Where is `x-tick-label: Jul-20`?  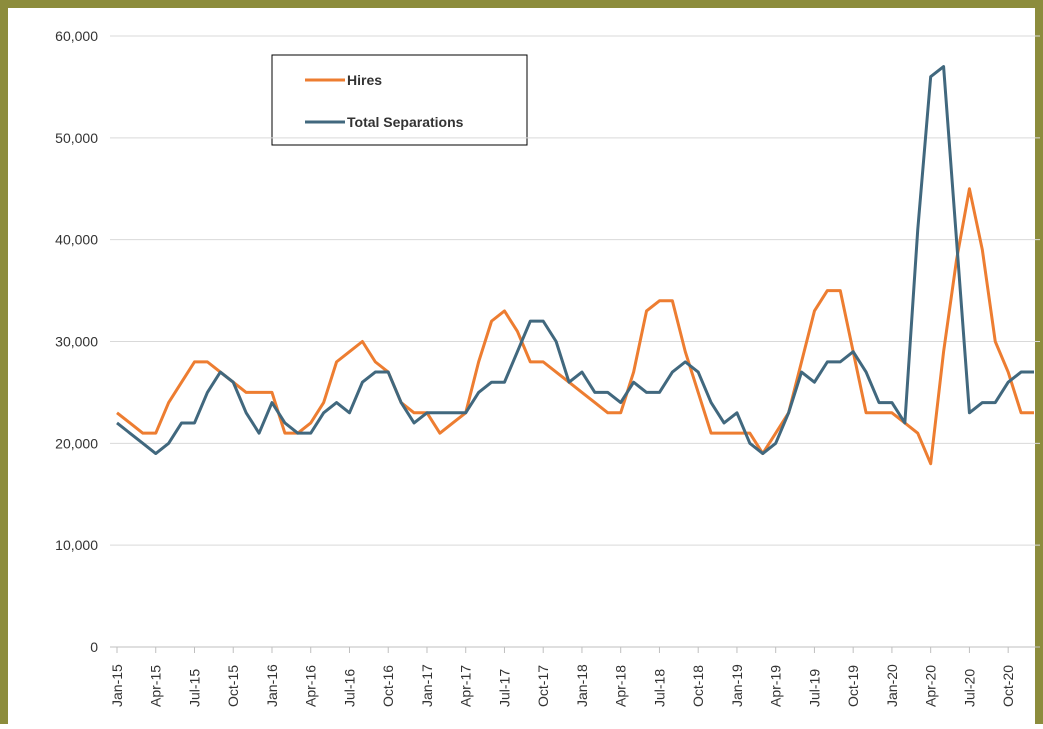 x-tick-label: Jul-20 is located at coordinates (969, 688).